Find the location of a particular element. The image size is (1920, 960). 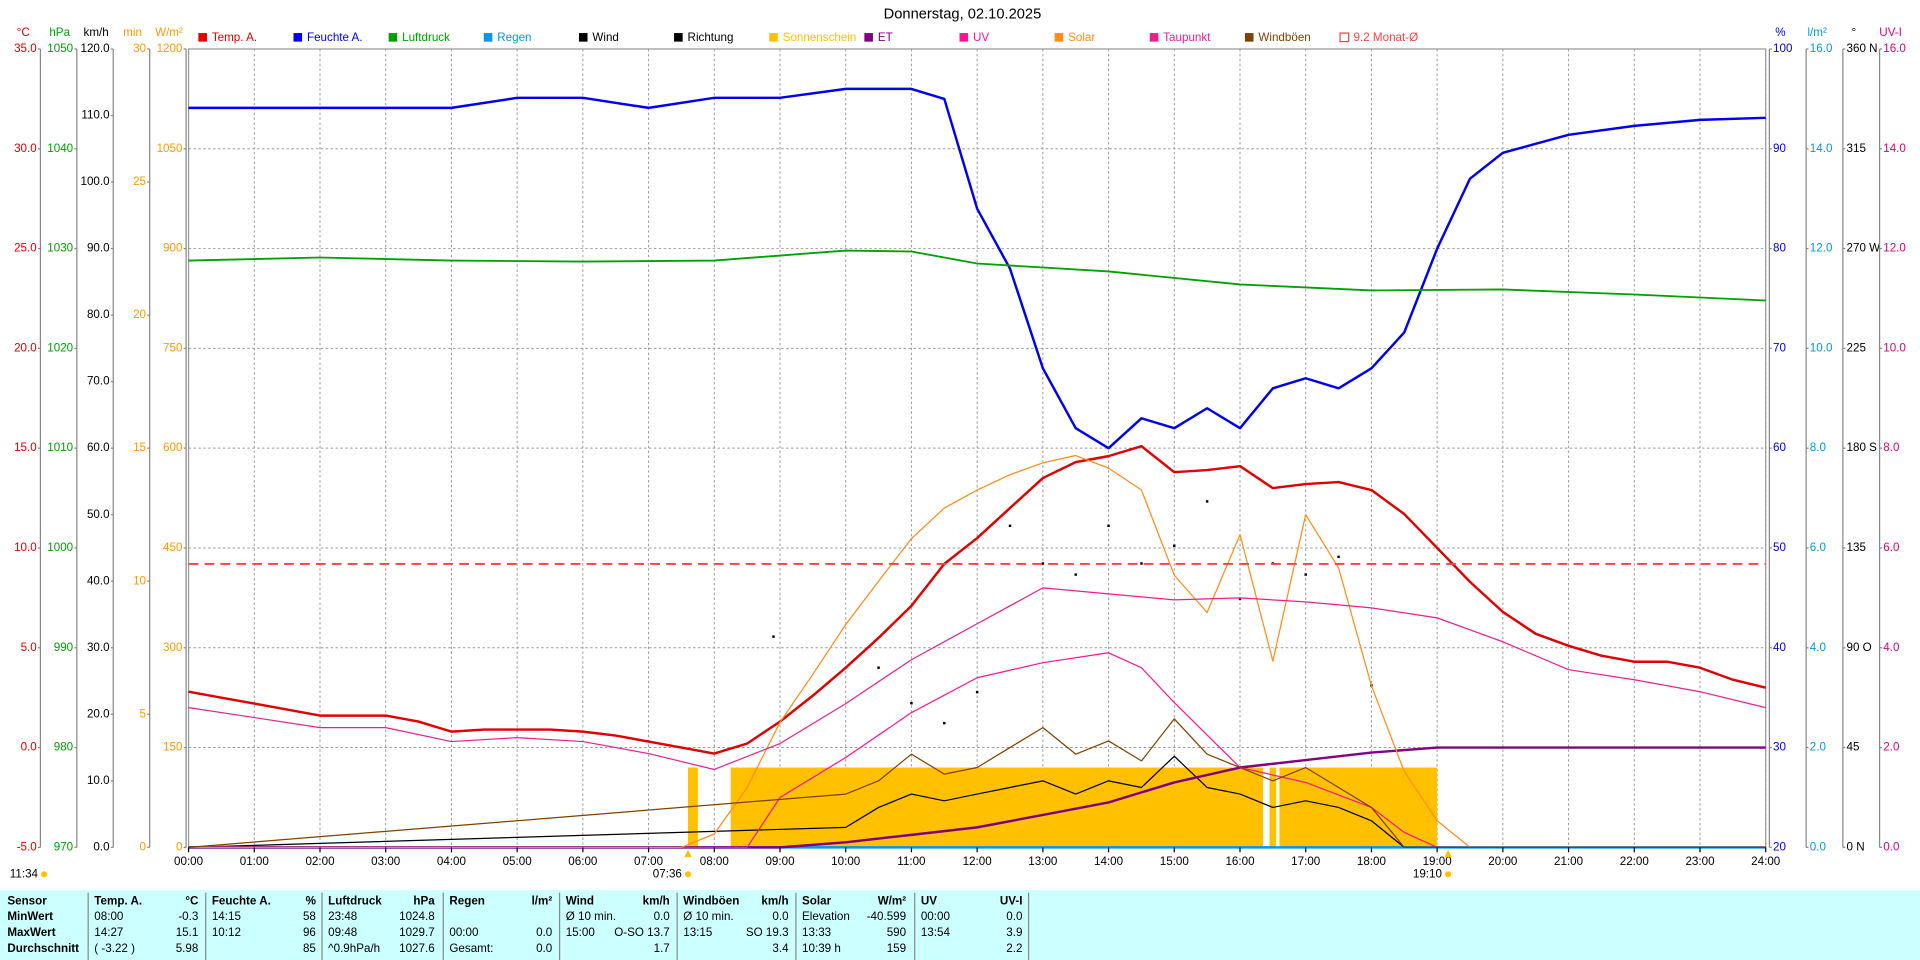

sunshine-bar is located at coordinates (996, 807).